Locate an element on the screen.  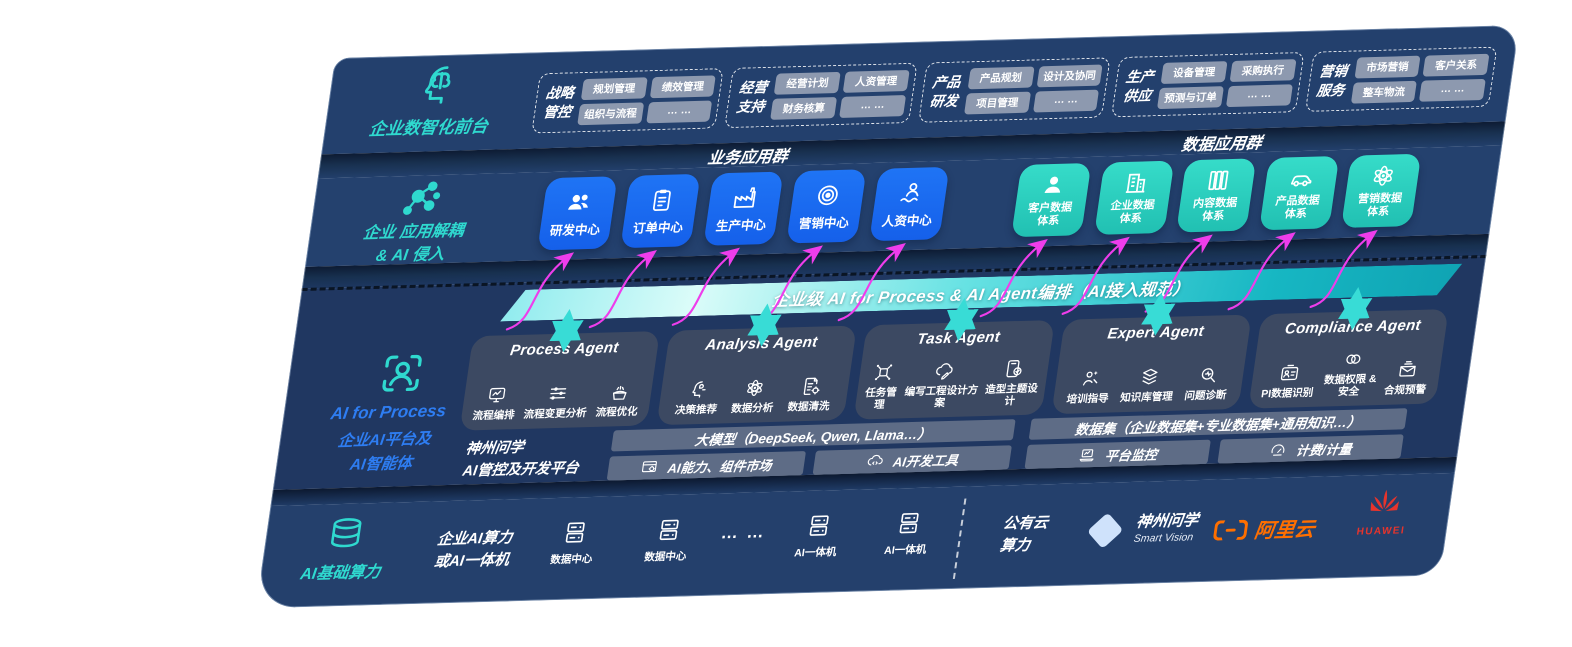
tile-marketing-data: 营销数据 体系 is located at coordinates (1381, 190).